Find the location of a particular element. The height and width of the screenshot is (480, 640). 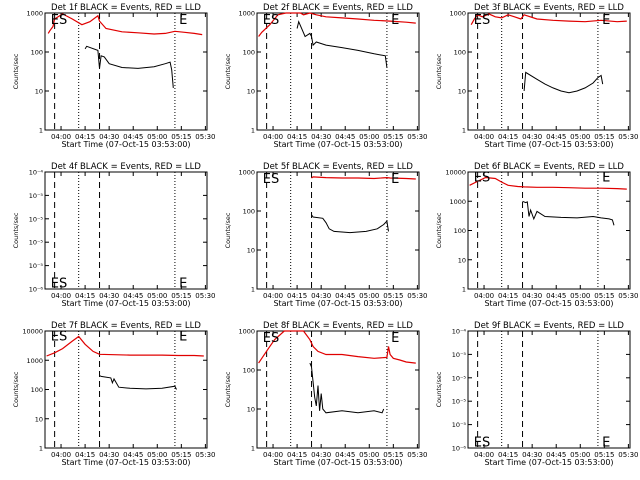

panel-title: Det 9f BLACK = Events, RED = LLD is located at coordinates (549, 326).